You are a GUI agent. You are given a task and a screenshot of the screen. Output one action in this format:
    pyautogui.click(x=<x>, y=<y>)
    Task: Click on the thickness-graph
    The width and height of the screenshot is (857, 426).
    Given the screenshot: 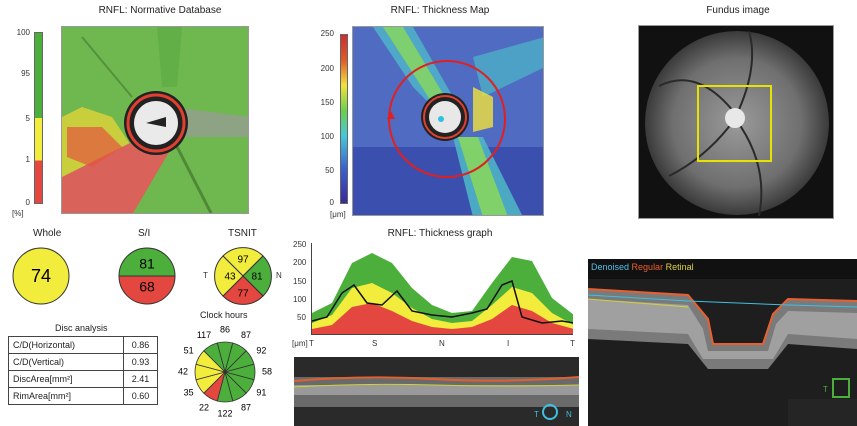 What is the action you would take?
    pyautogui.click(x=442, y=289)
    